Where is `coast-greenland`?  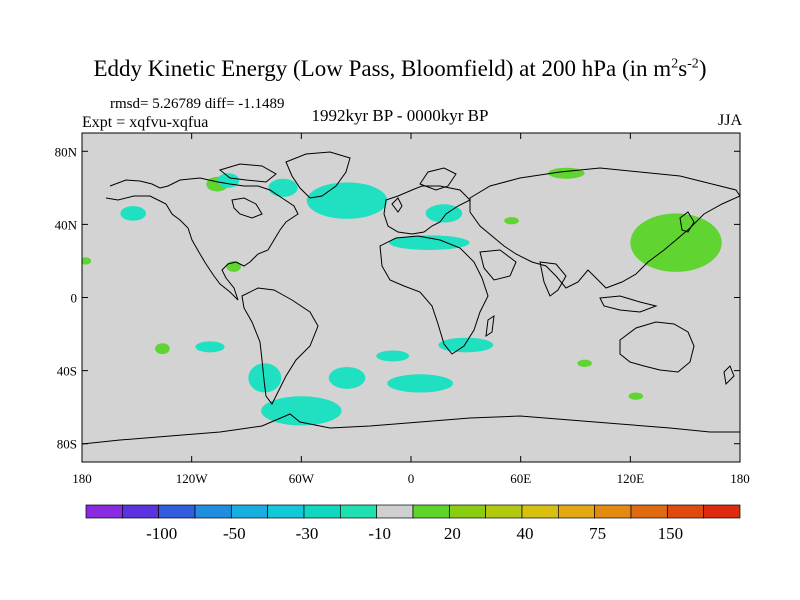 coast-greenland is located at coordinates (318, 175).